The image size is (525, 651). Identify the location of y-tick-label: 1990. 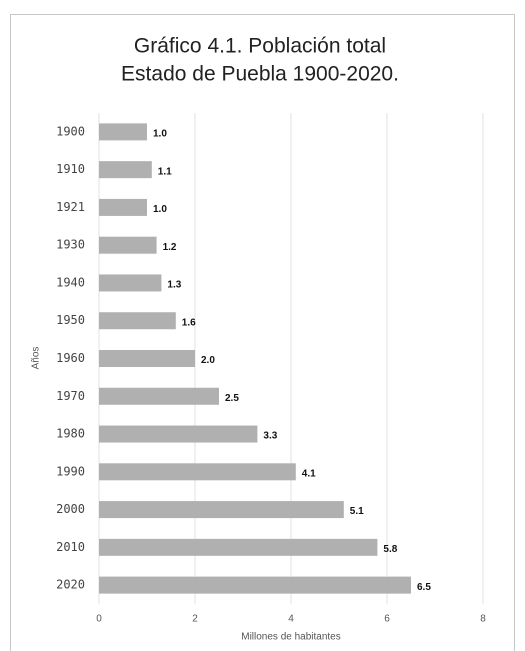
(70, 471).